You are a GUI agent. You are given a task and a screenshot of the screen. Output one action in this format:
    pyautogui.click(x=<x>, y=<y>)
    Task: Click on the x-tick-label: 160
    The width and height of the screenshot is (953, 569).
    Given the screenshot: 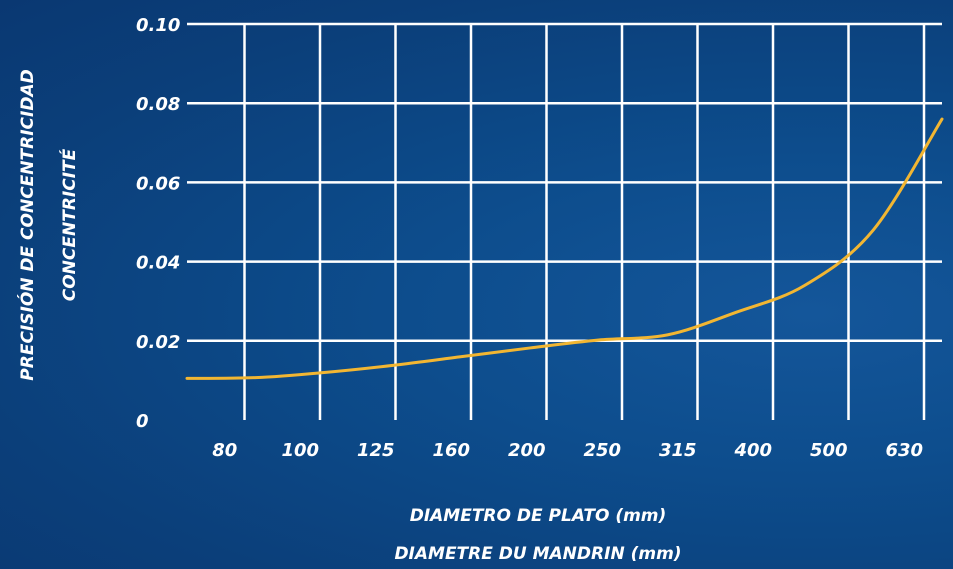 What is the action you would take?
    pyautogui.click(x=451, y=450)
    